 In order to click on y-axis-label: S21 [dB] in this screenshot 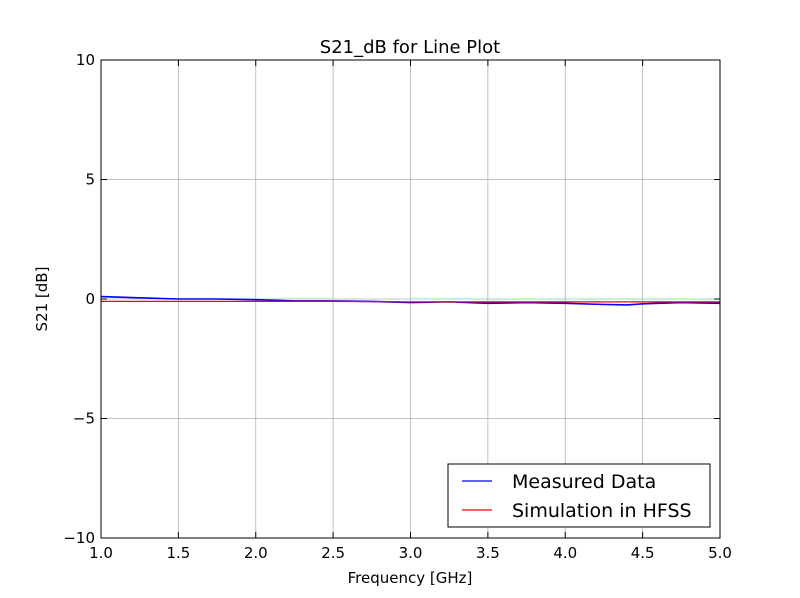, I will do `click(42, 299)`.